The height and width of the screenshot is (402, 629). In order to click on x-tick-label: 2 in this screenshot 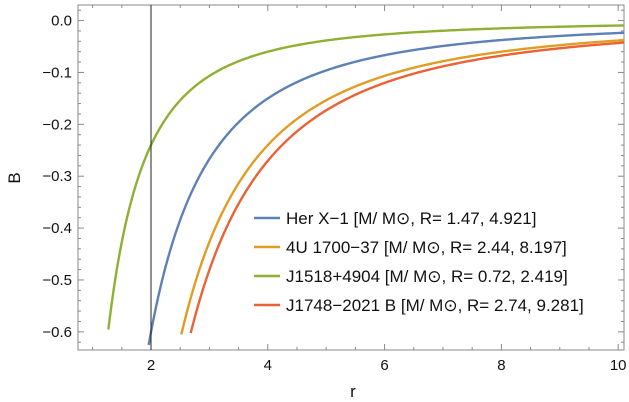, I will do `click(151, 365)`.